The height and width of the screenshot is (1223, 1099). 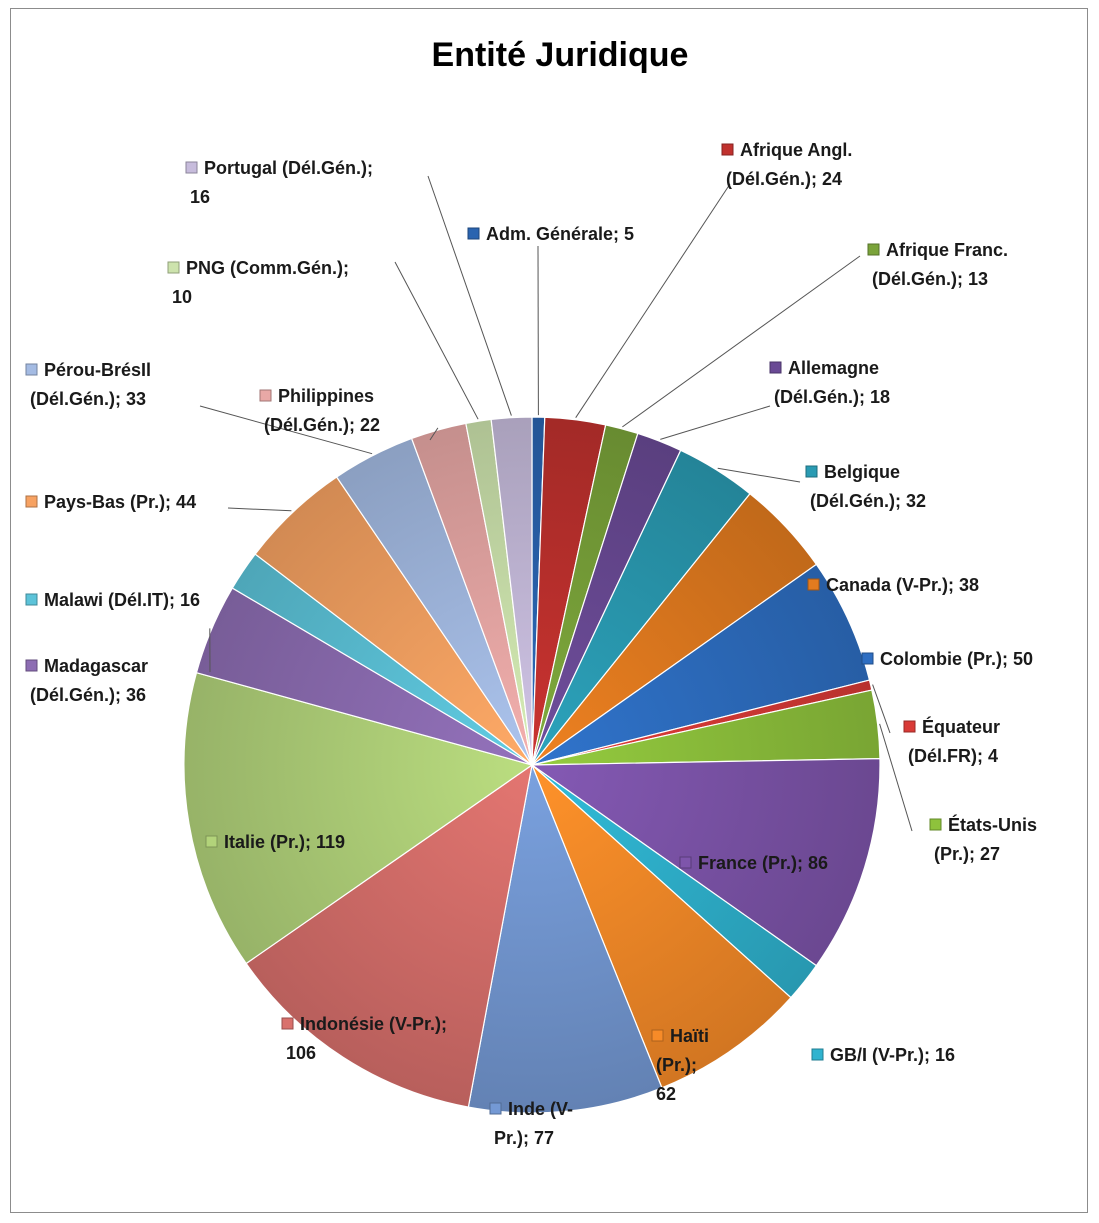 I want to click on slice-label: Malawi (Dél.IT); 16, so click(x=112, y=600).